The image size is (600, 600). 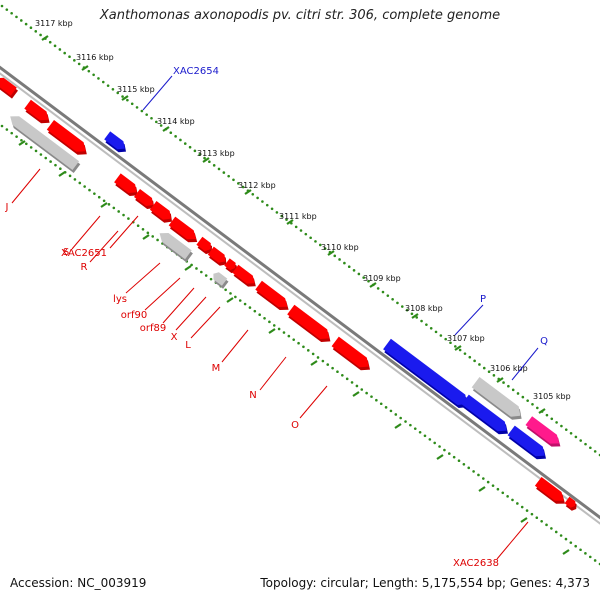 I want to click on gene-label-text: J, so click(x=7, y=207).